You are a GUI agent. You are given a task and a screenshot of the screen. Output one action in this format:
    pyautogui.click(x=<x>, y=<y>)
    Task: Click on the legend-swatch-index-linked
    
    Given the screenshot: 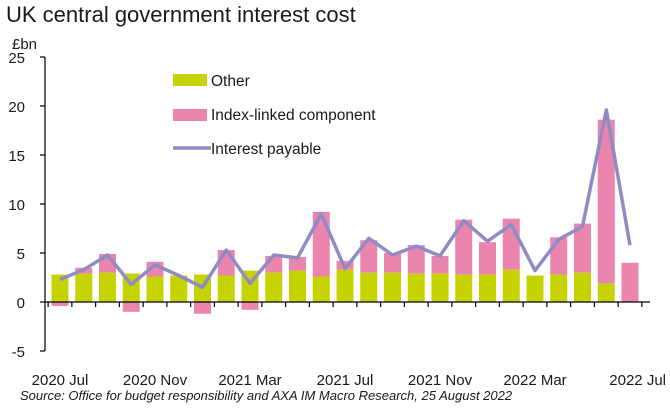 What is the action you would take?
    pyautogui.click(x=190, y=115)
    